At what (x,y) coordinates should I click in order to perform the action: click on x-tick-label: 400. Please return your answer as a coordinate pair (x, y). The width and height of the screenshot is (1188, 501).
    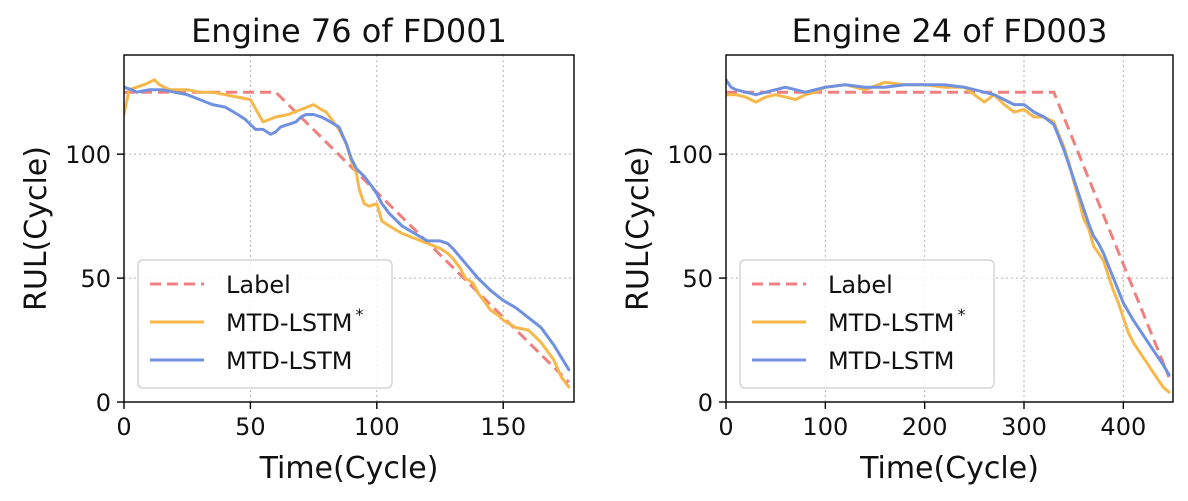
    Looking at the image, I should click on (1123, 427).